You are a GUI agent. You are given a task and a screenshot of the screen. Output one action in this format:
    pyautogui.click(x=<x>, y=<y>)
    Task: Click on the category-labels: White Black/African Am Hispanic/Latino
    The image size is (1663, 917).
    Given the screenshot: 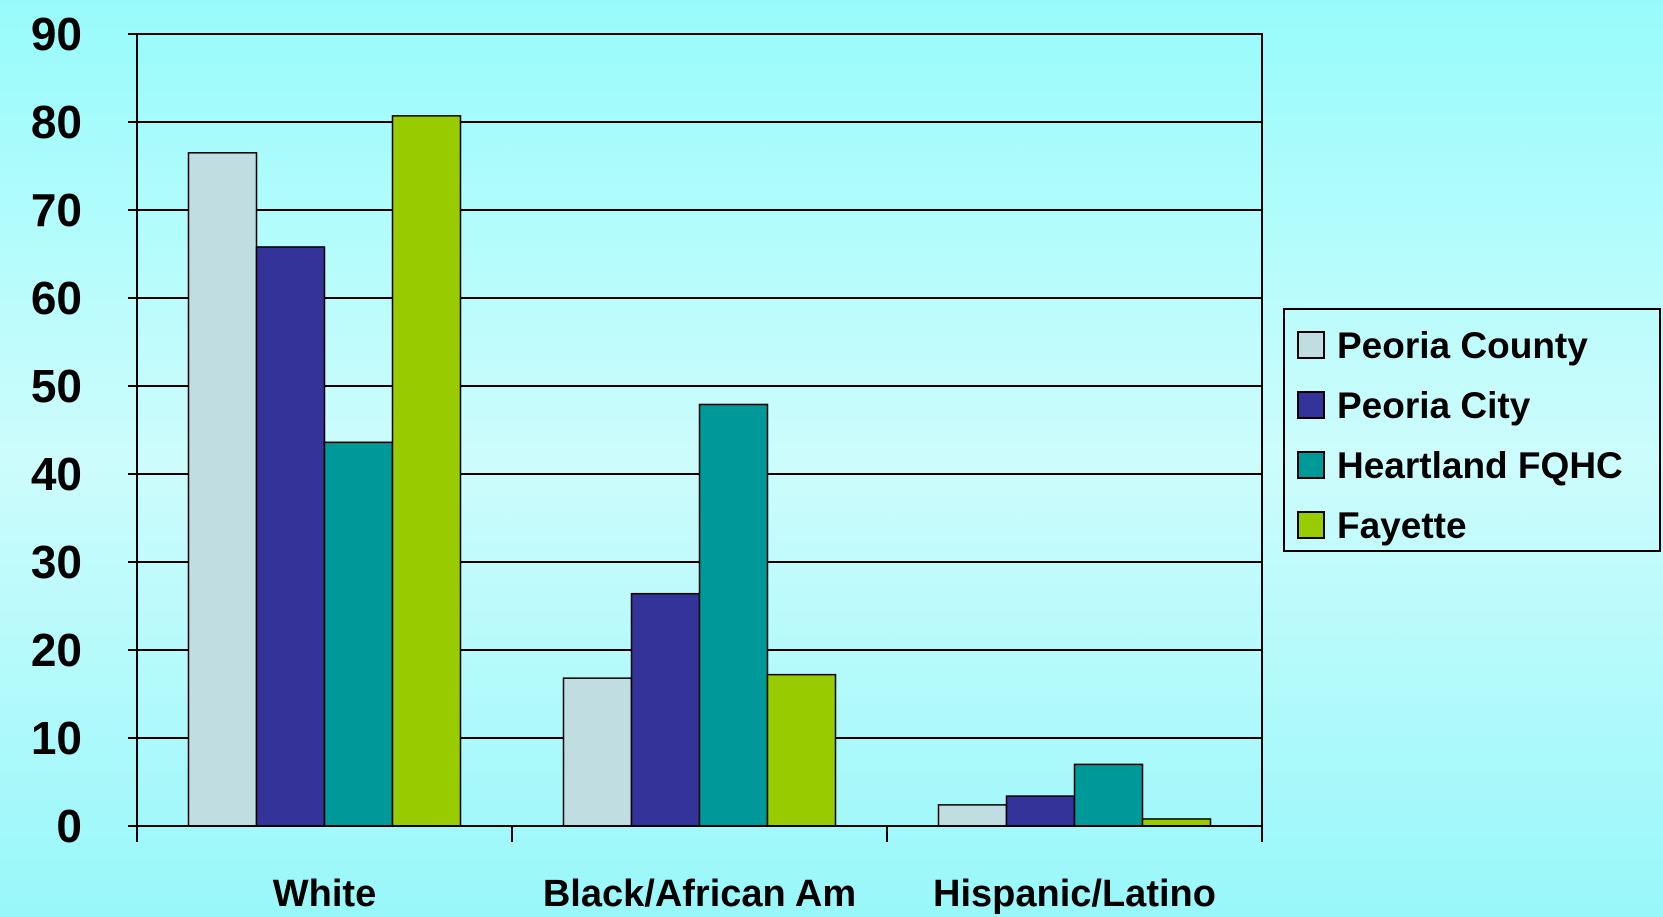 What is the action you would take?
    pyautogui.click(x=744, y=894)
    